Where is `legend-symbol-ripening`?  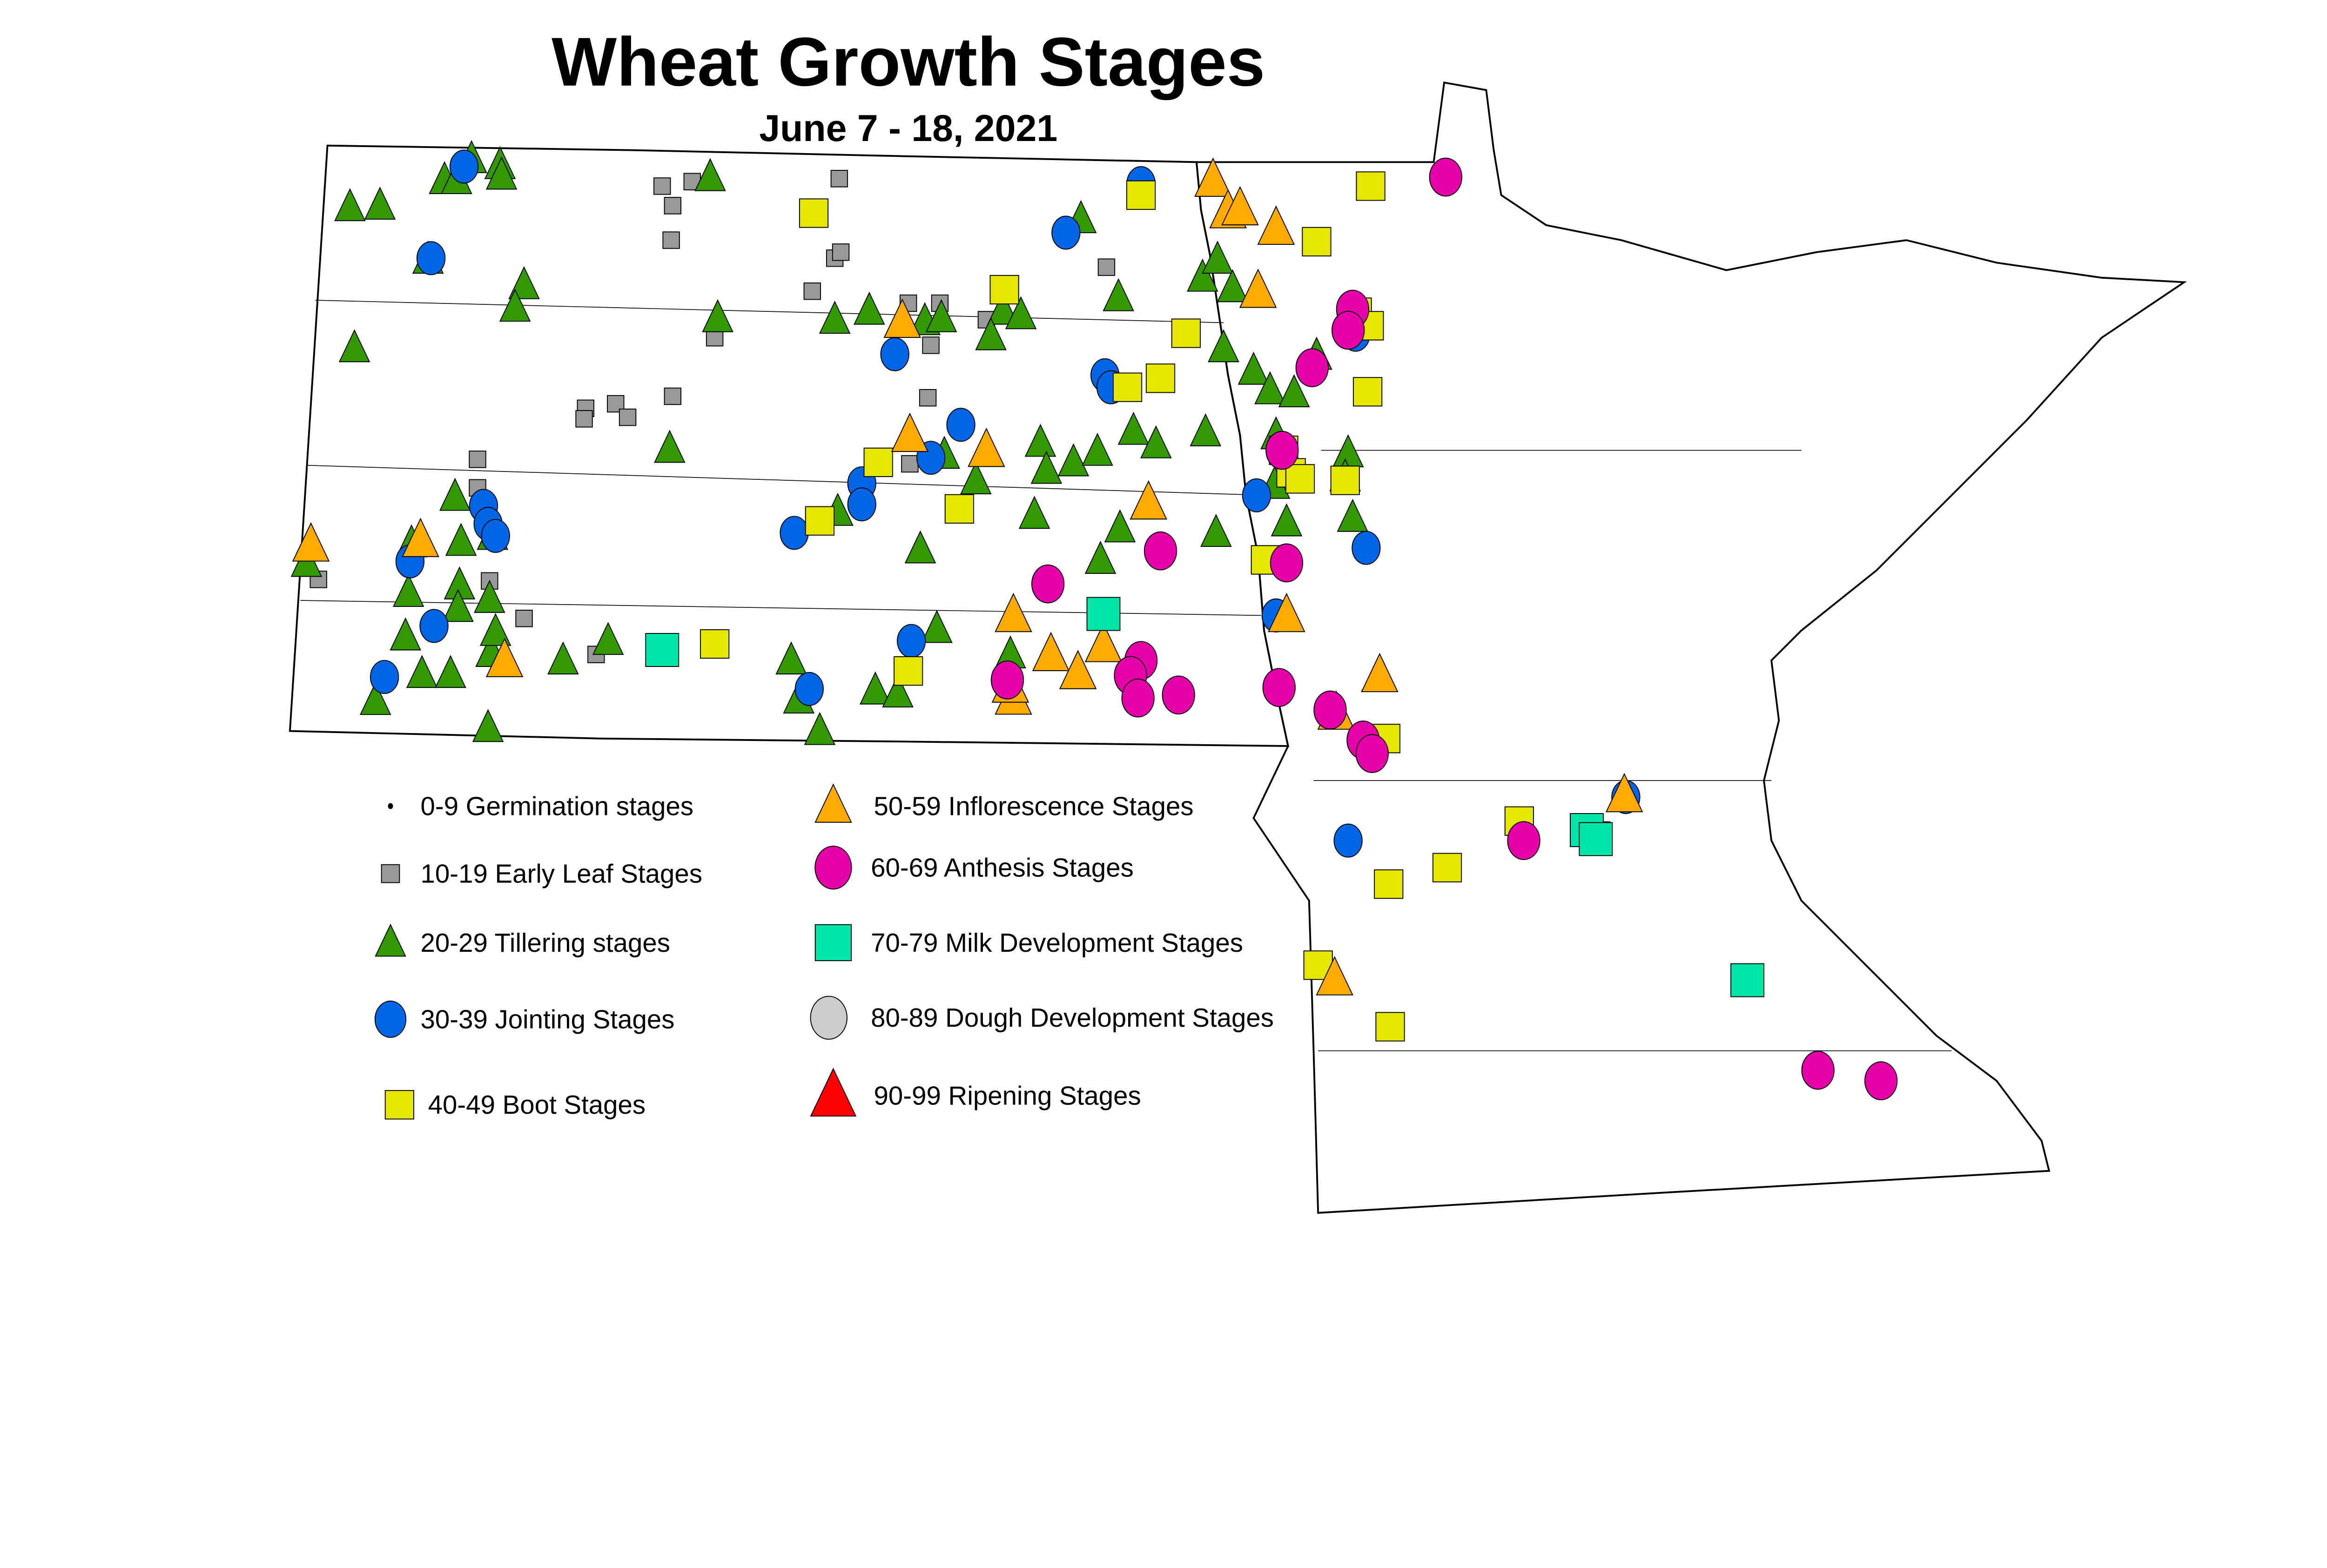 legend-symbol-ripening is located at coordinates (833, 1092).